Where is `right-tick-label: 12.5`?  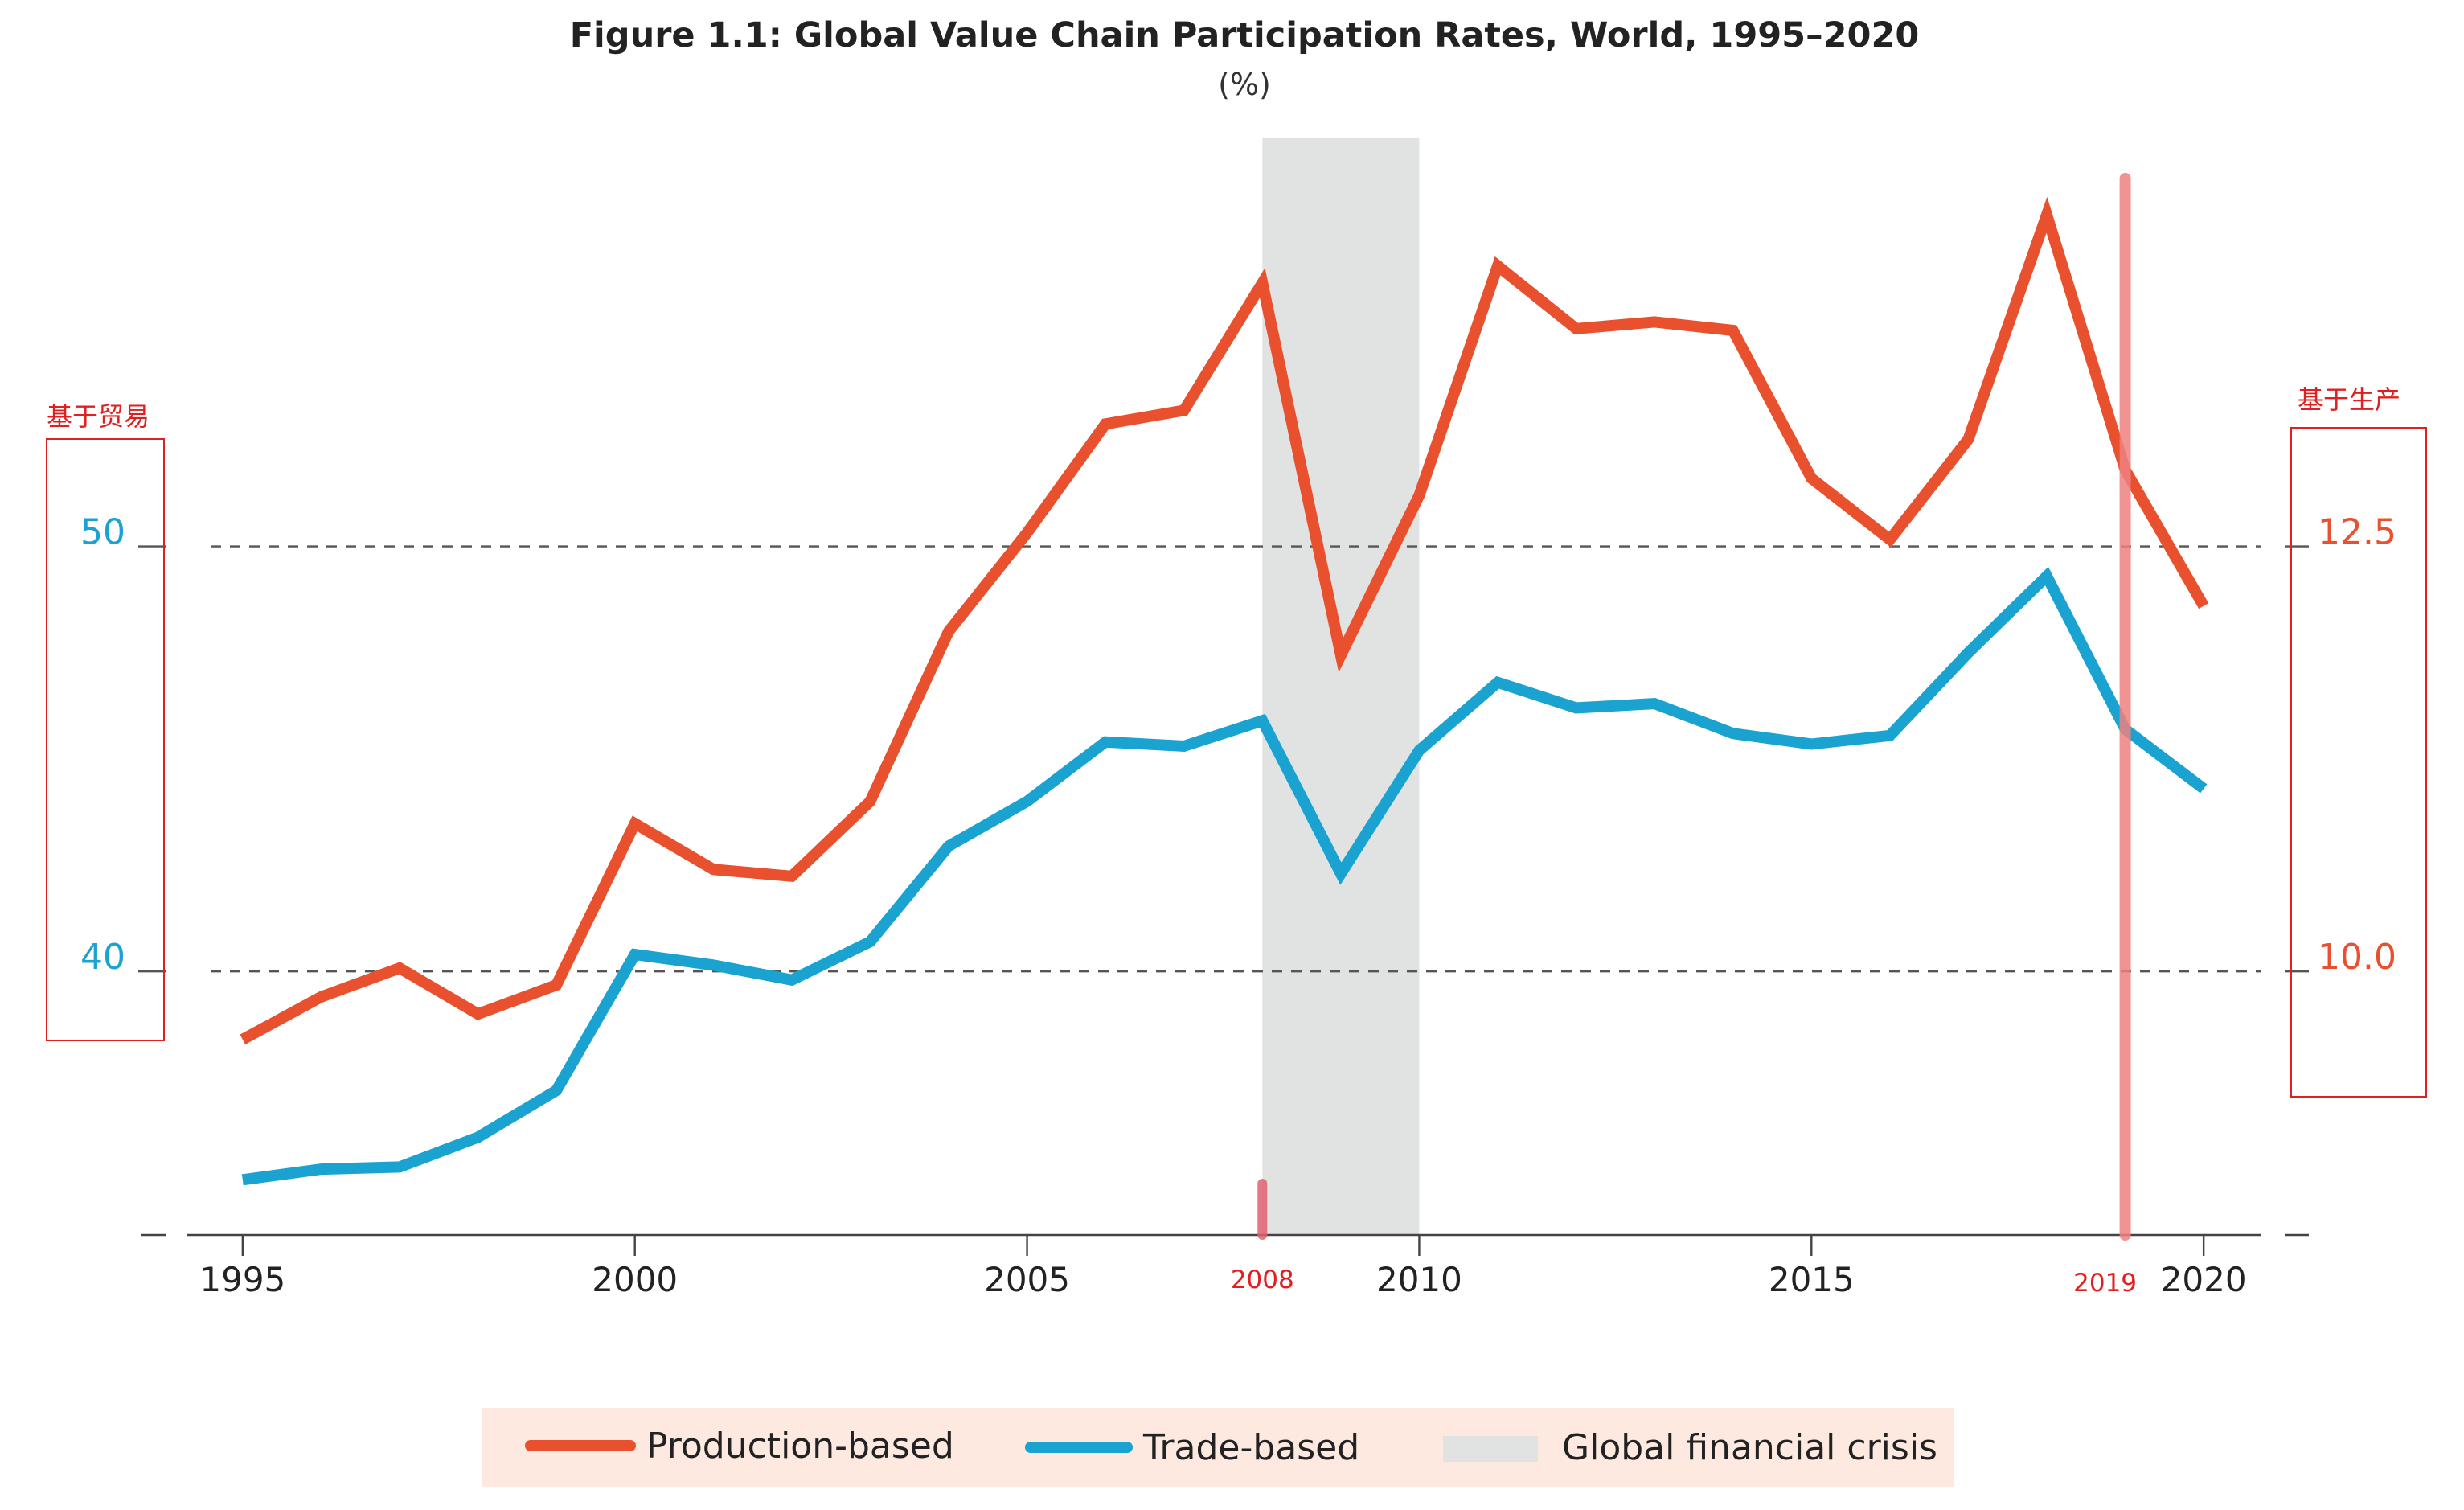 right-tick-label: 12.5 is located at coordinates (2357, 532).